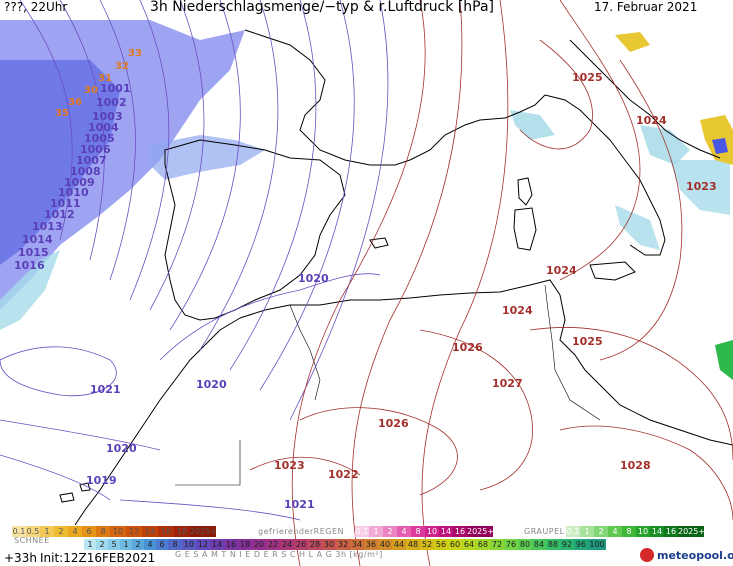 The image size is (733, 566). I want to click on isobar-label: 1010, so click(73, 192).